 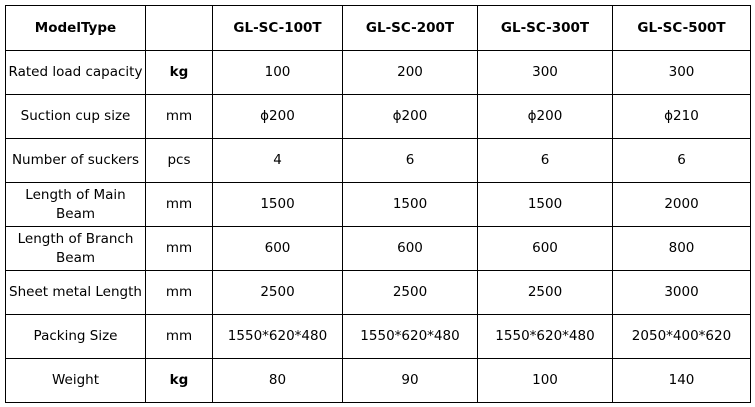 What do you see at coordinates (410, 28) in the screenshot?
I see `header-model: GL-SC-200T` at bounding box center [410, 28].